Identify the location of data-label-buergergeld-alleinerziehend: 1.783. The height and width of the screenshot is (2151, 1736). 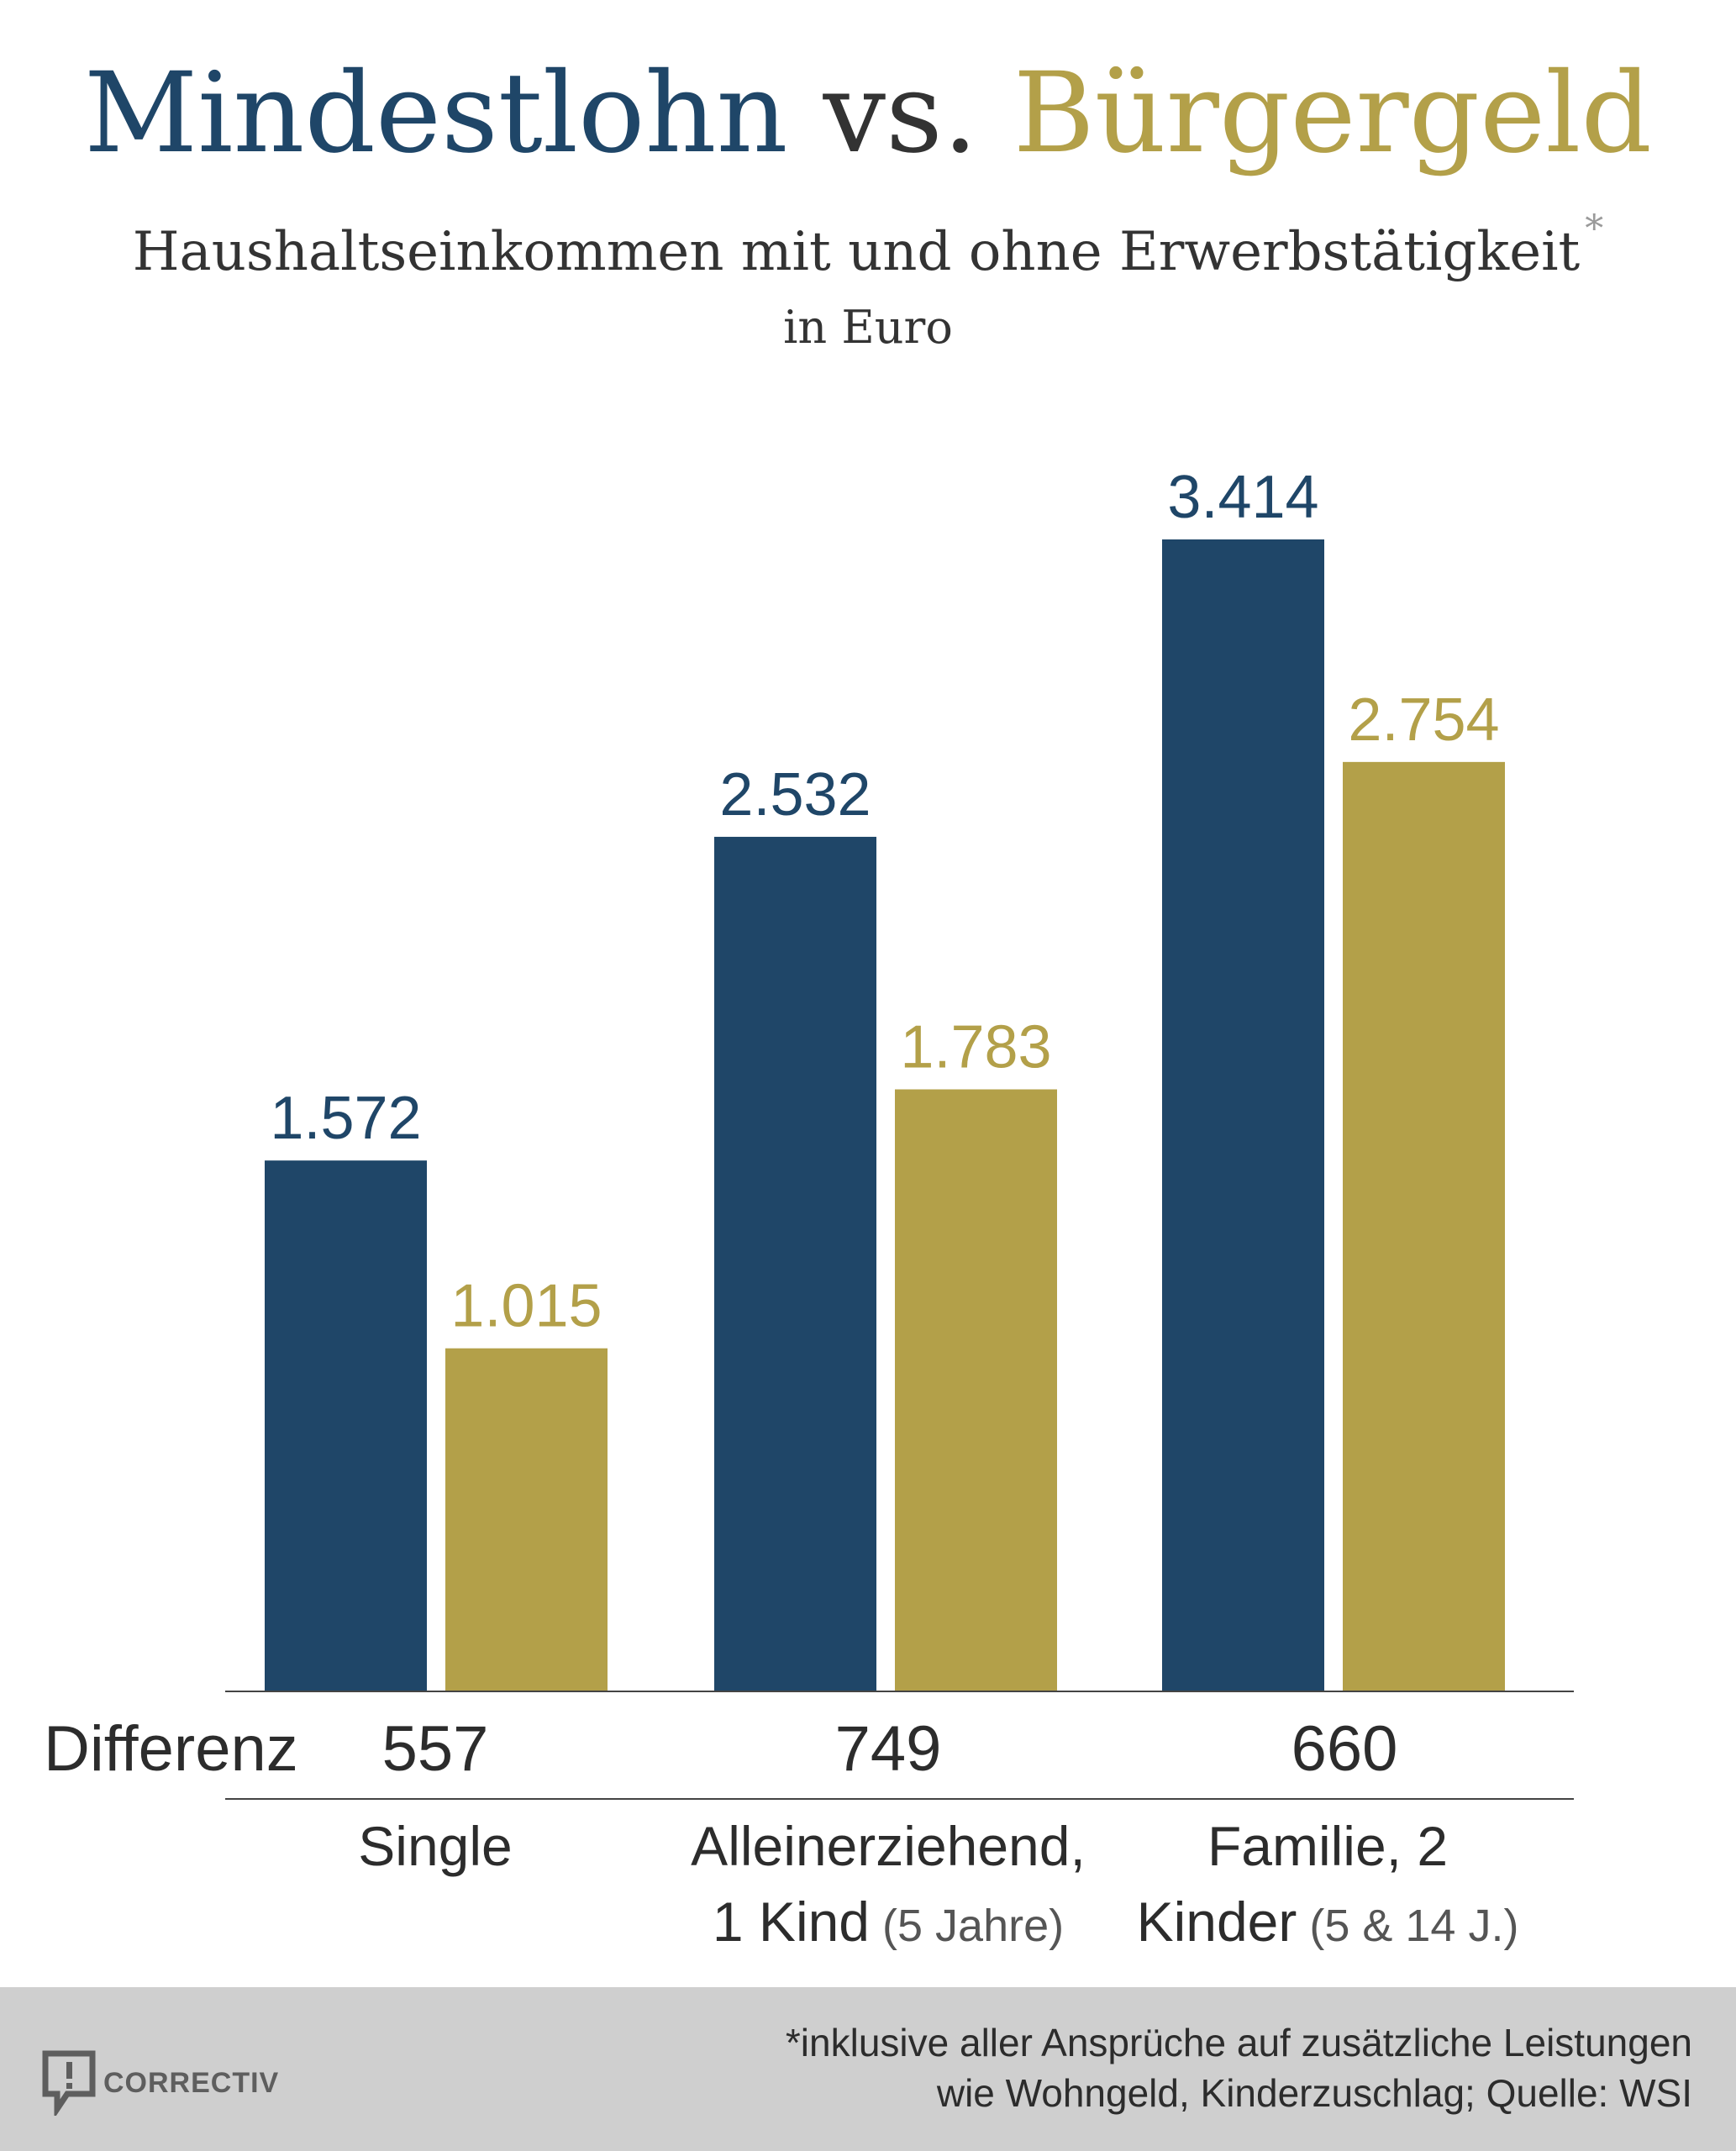
(975, 1048).